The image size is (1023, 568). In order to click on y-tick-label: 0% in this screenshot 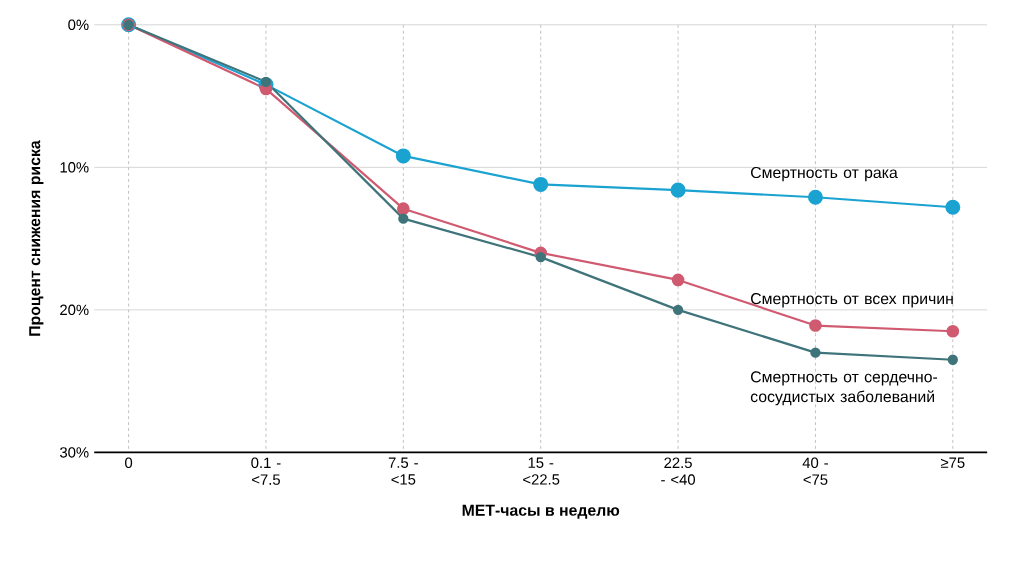, I will do `click(78, 24)`.